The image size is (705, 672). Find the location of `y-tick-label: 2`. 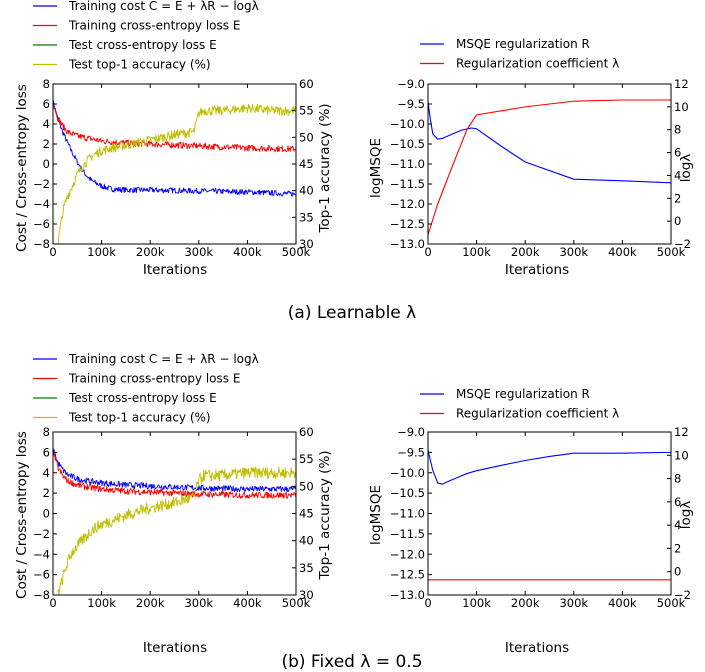

y-tick-label: 2 is located at coordinates (46, 493).